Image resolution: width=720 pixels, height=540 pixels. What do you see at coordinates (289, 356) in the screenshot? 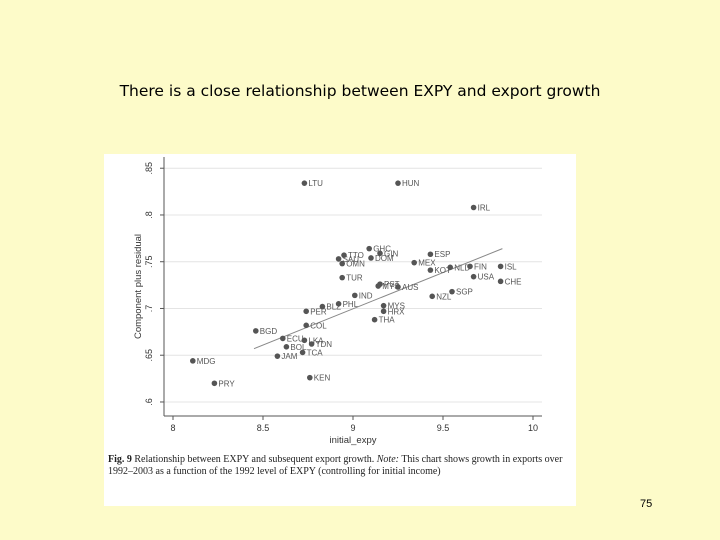
I see `data-point-label: JAM` at bounding box center [289, 356].